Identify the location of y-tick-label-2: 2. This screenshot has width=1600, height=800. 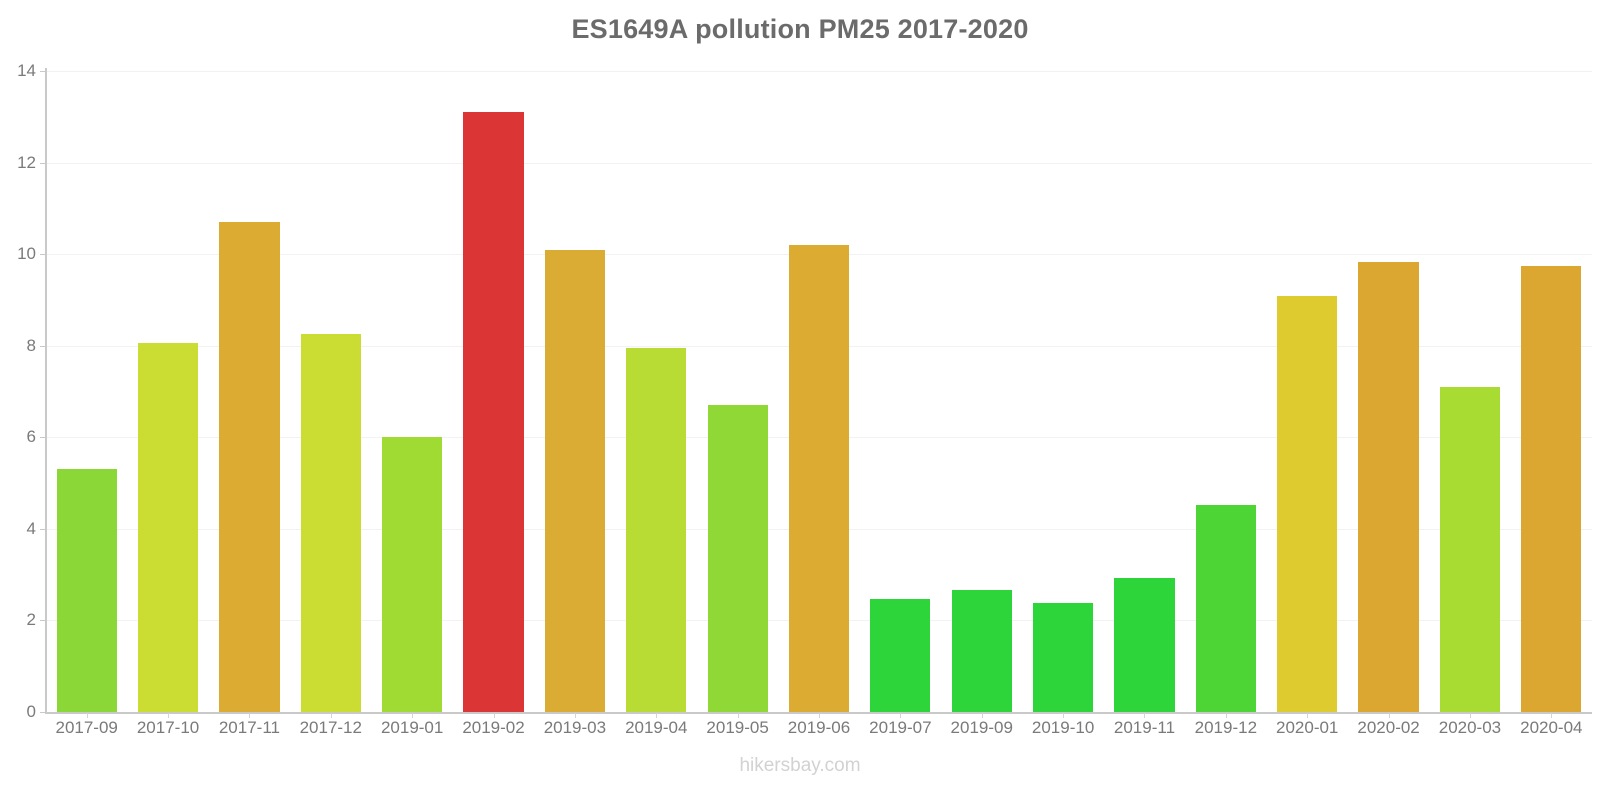
(31, 620).